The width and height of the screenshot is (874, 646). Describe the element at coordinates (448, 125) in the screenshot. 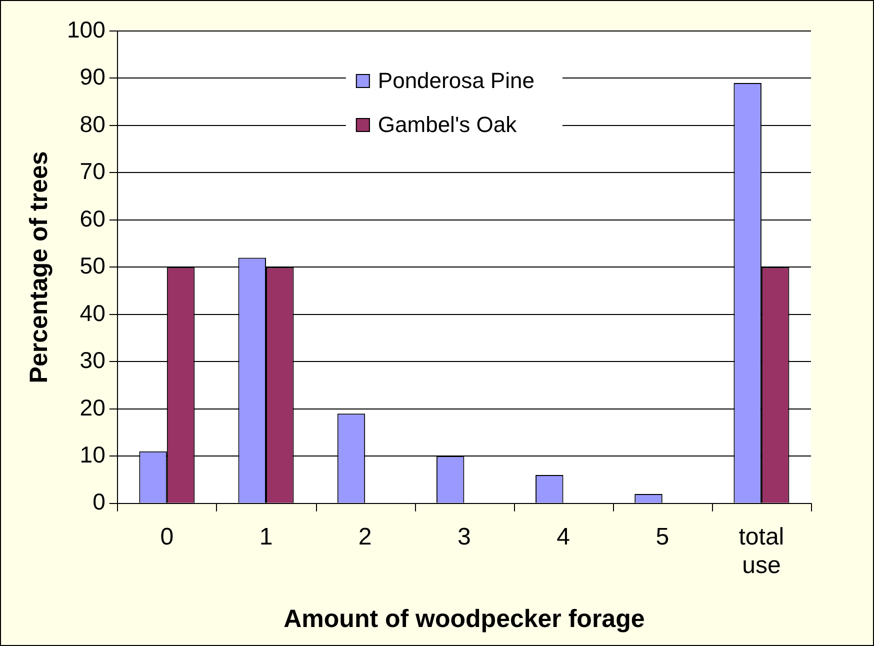

I see `legend-label: Gambel's Oak` at that location.